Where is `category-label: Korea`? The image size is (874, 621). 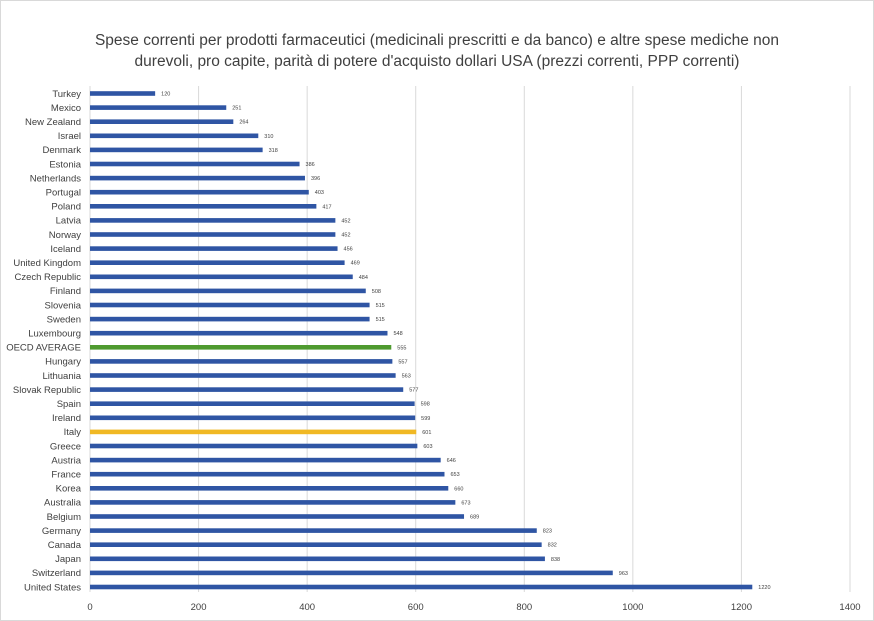 category-label: Korea is located at coordinates (69, 489).